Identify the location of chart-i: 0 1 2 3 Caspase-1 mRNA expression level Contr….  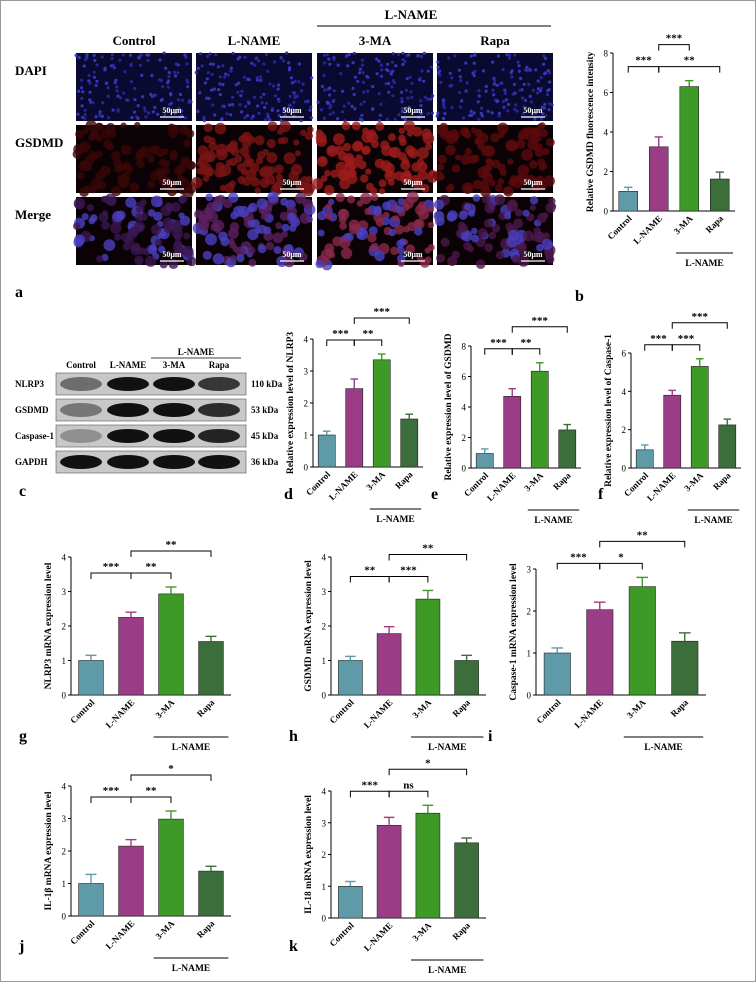
(597, 641).